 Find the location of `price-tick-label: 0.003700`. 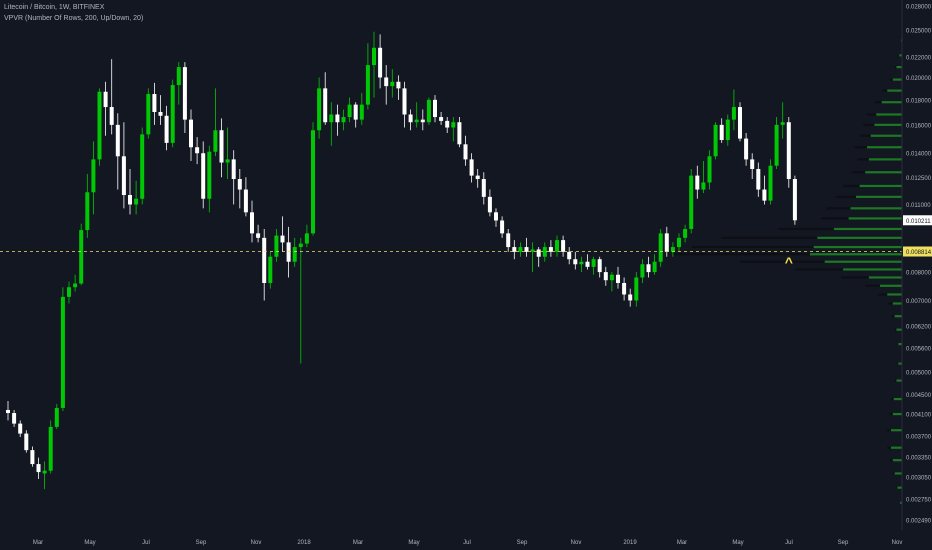

price-tick-label: 0.003700 is located at coordinates (919, 437).